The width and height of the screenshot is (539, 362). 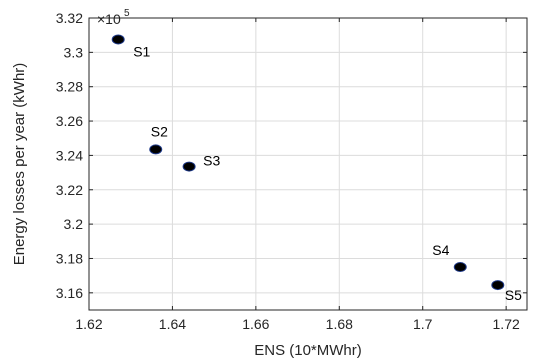 I want to click on y-tick-label: 3.2, so click(x=74, y=224).